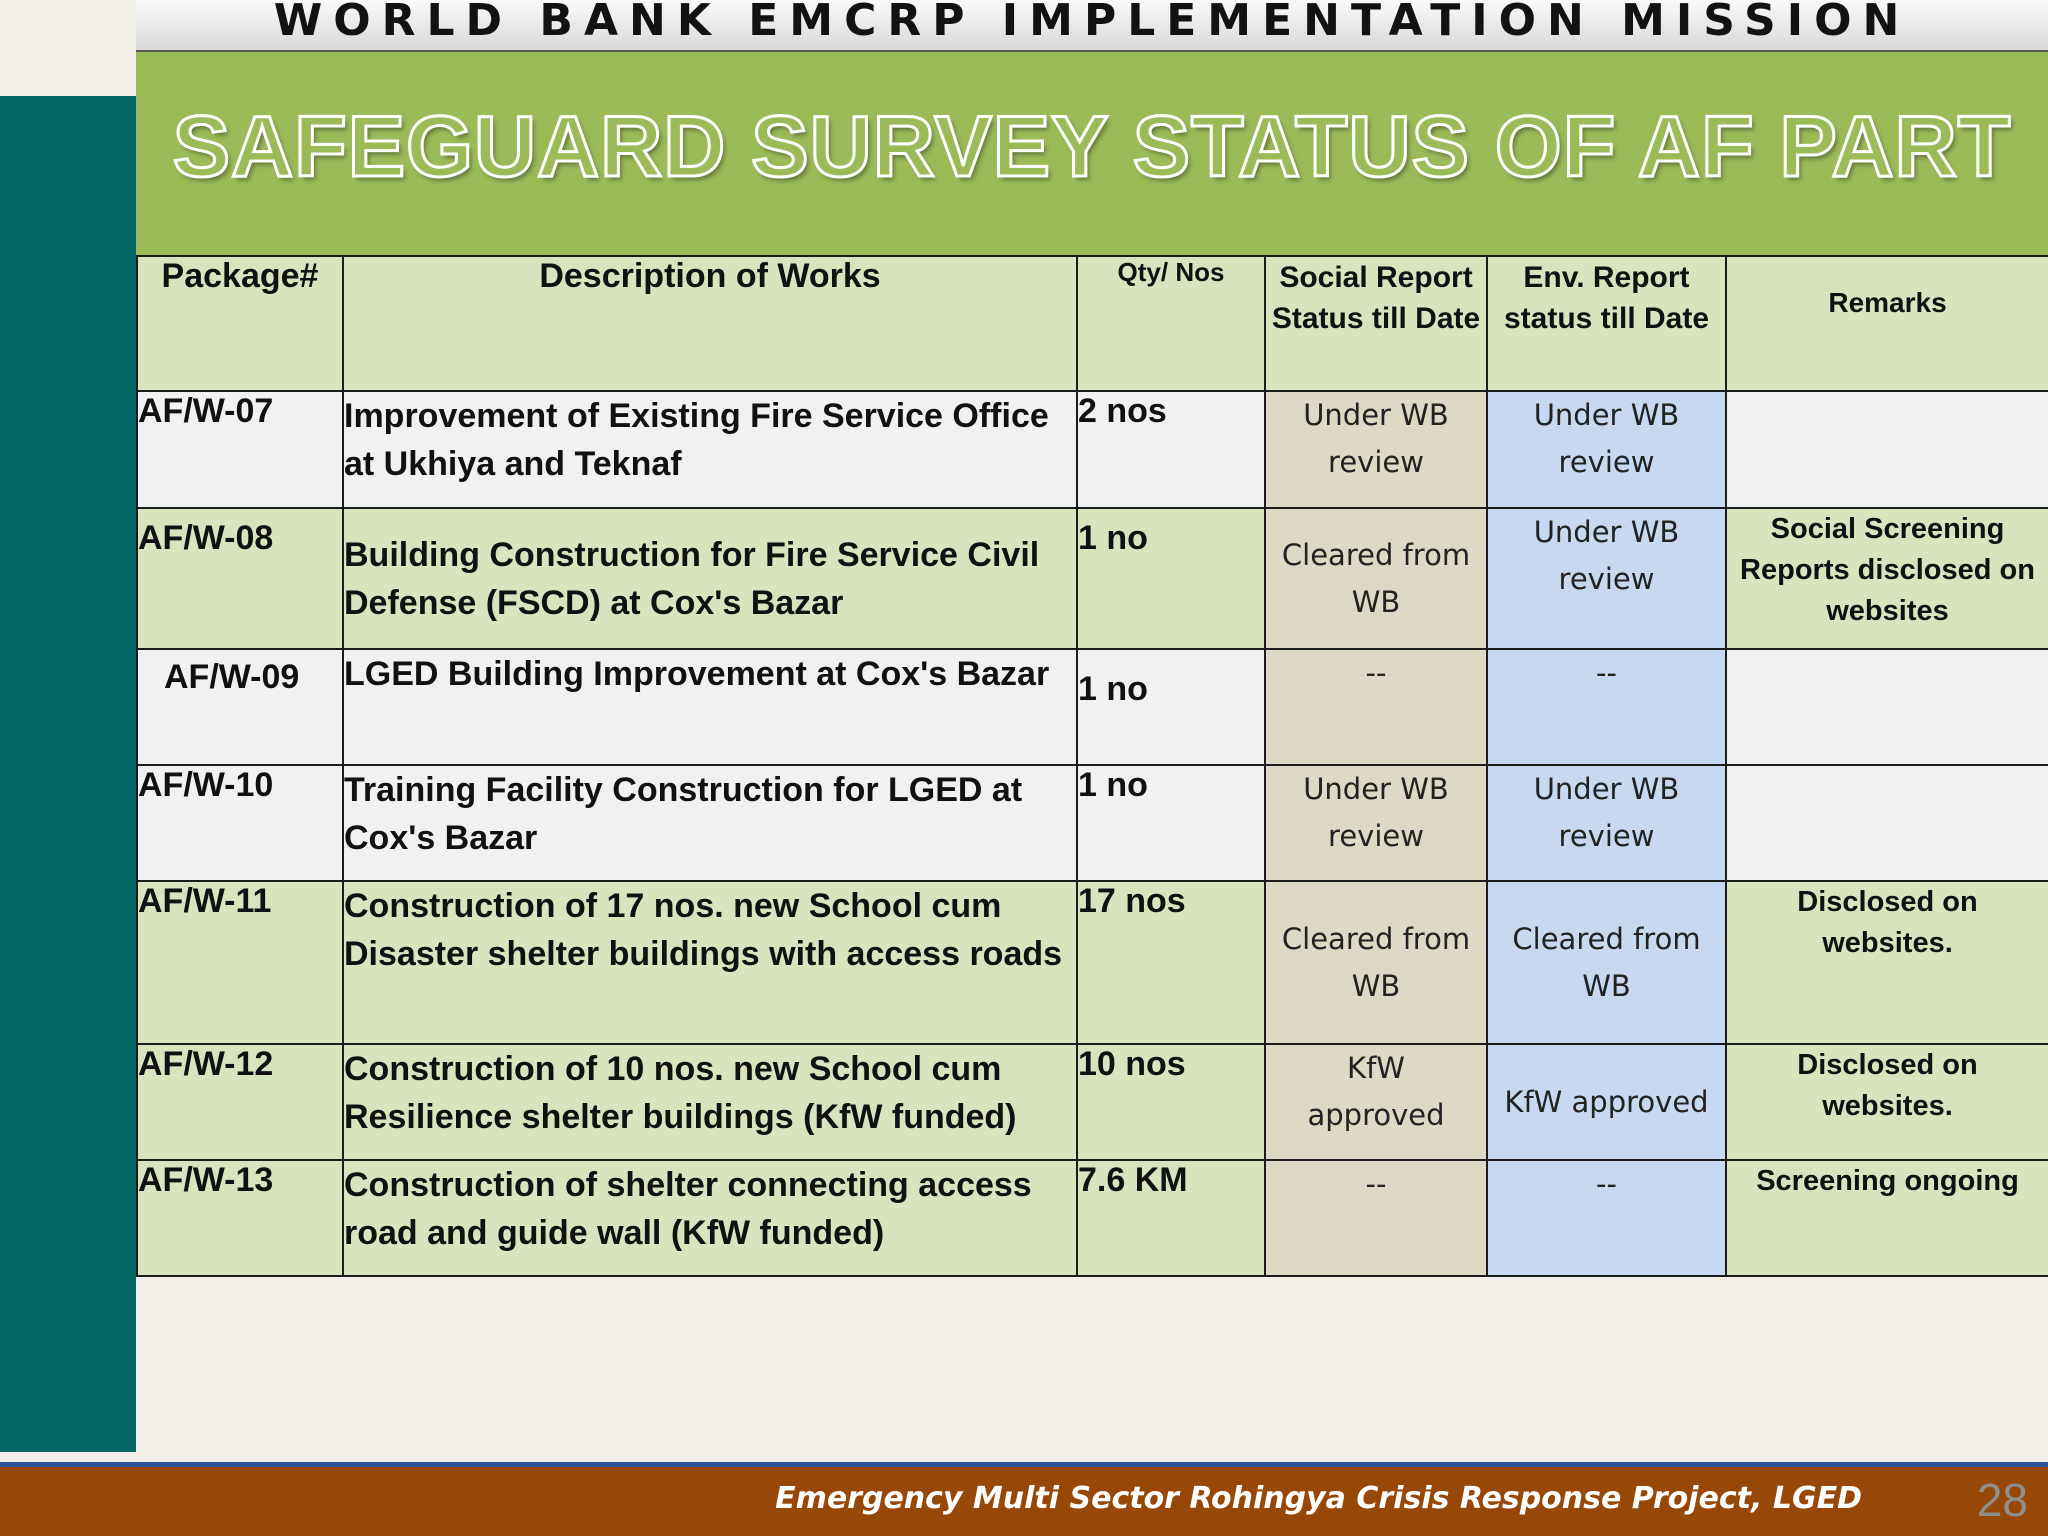 This screenshot has height=1536, width=2048. Describe the element at coordinates (1606, 318) in the screenshot. I see `env-header-line-2: status till Date` at that location.